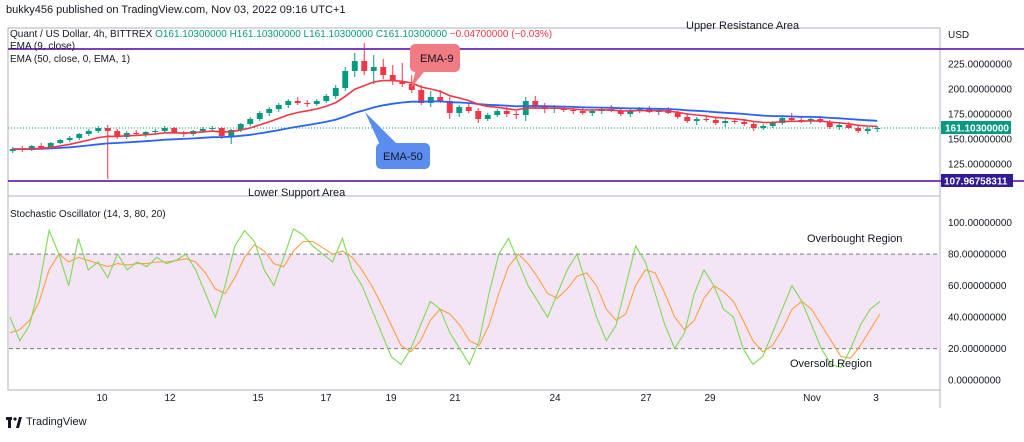 This screenshot has width=1024, height=442. Describe the element at coordinates (46, 422) in the screenshot. I see `tradingview-logo: TradingView` at that location.